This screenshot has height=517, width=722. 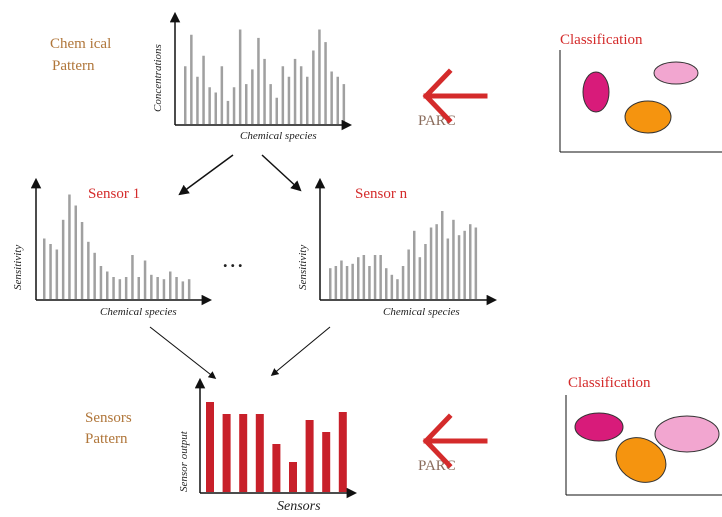 I want to click on arrow-sensor-n-to-pattern, so click(x=300, y=351).